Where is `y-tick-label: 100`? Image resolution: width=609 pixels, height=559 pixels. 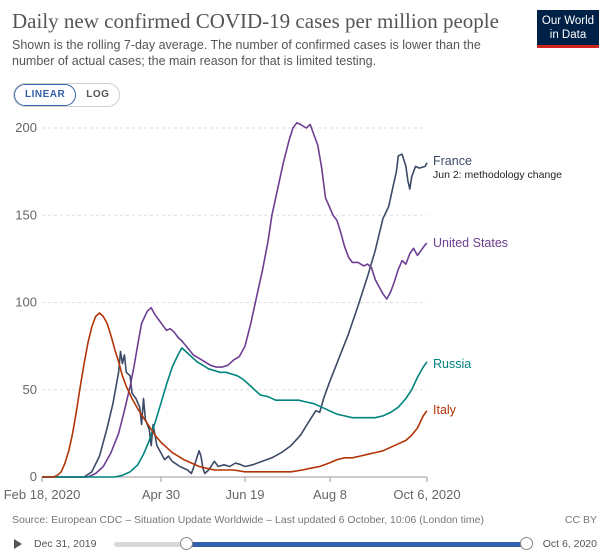
y-tick-label: 100 is located at coordinates (26, 302).